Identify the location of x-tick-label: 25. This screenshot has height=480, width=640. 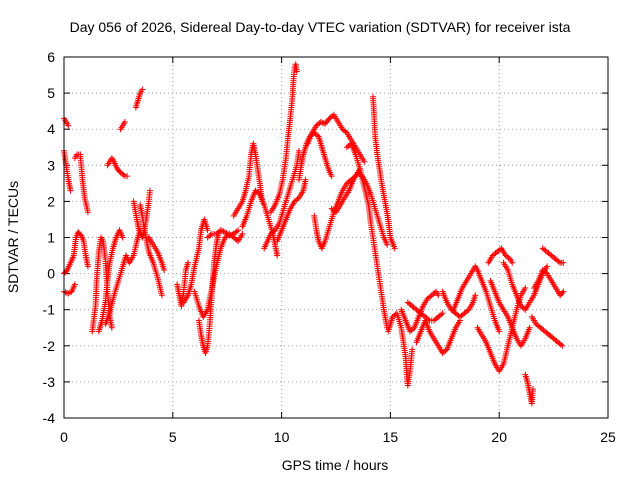
(608, 437).